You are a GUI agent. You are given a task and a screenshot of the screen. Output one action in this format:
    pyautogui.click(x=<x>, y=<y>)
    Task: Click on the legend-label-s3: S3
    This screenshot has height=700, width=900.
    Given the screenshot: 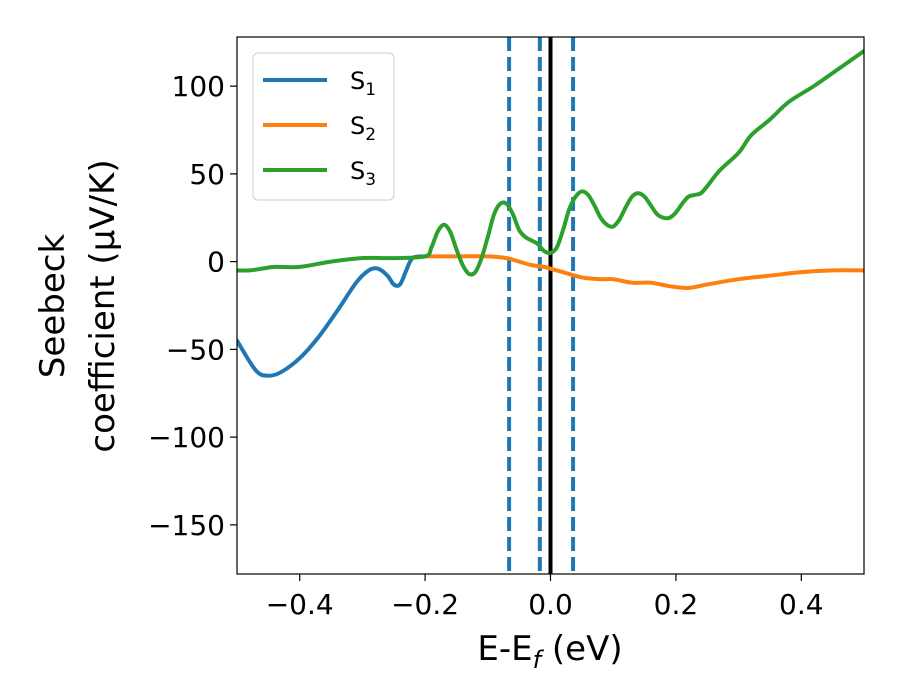 What is the action you would take?
    pyautogui.click(x=363, y=173)
    